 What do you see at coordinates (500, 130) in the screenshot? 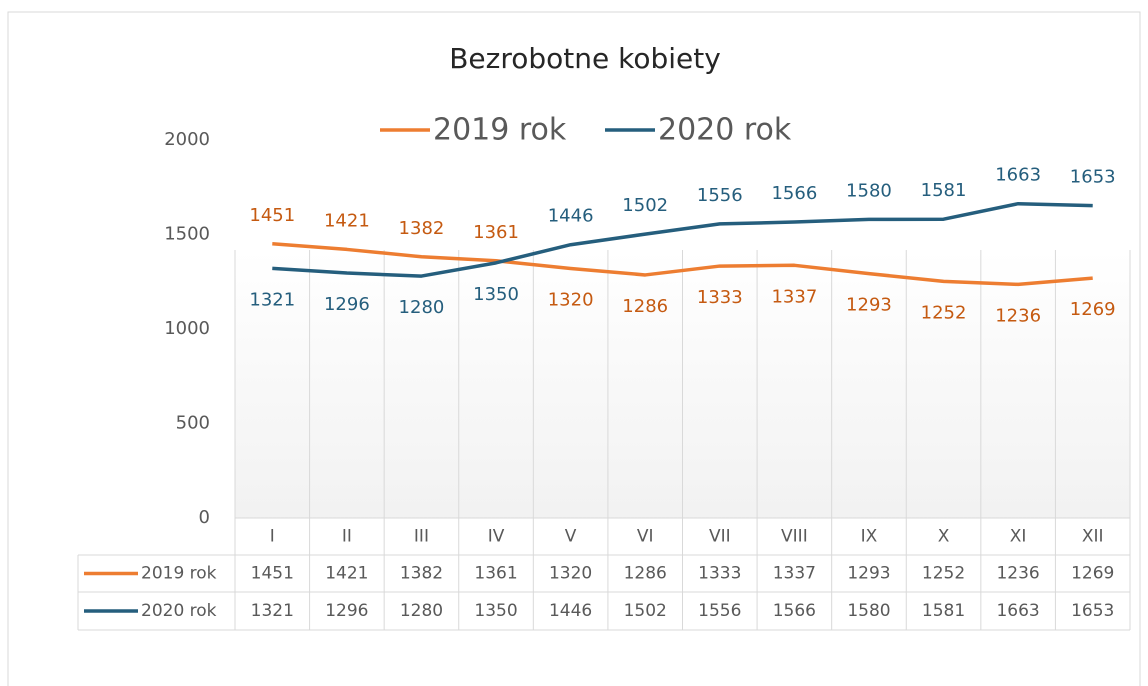
I see `legend-label: 2019 rok` at bounding box center [500, 130].